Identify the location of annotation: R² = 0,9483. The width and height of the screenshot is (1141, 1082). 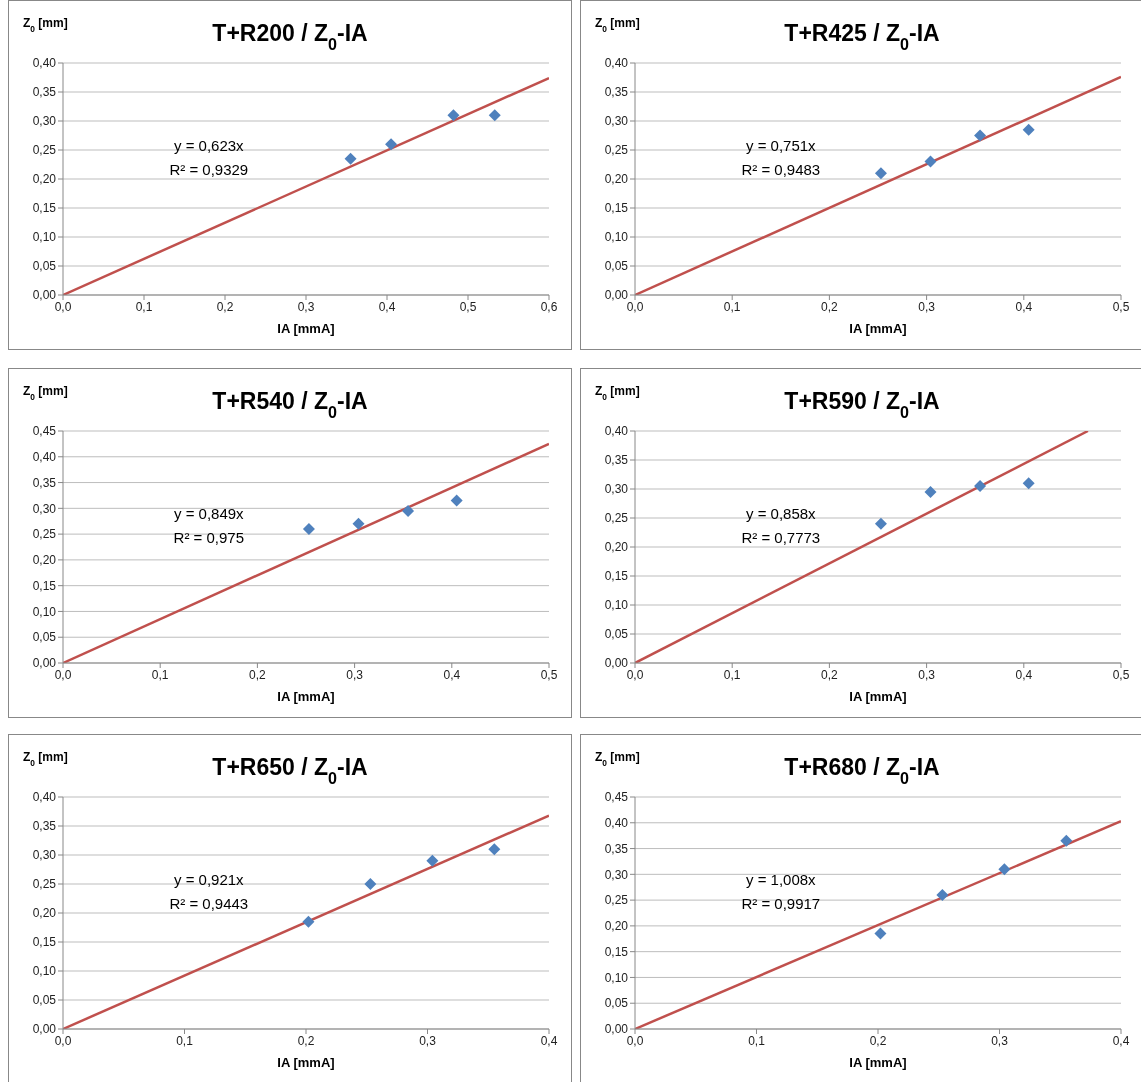
(781, 170).